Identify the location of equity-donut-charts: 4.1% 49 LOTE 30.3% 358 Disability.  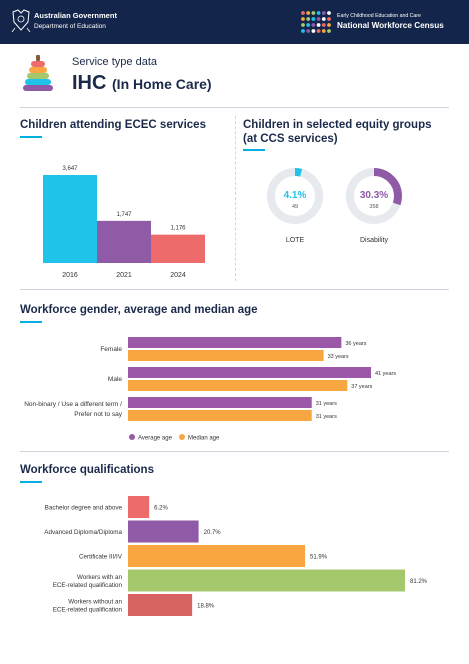
(334, 206).